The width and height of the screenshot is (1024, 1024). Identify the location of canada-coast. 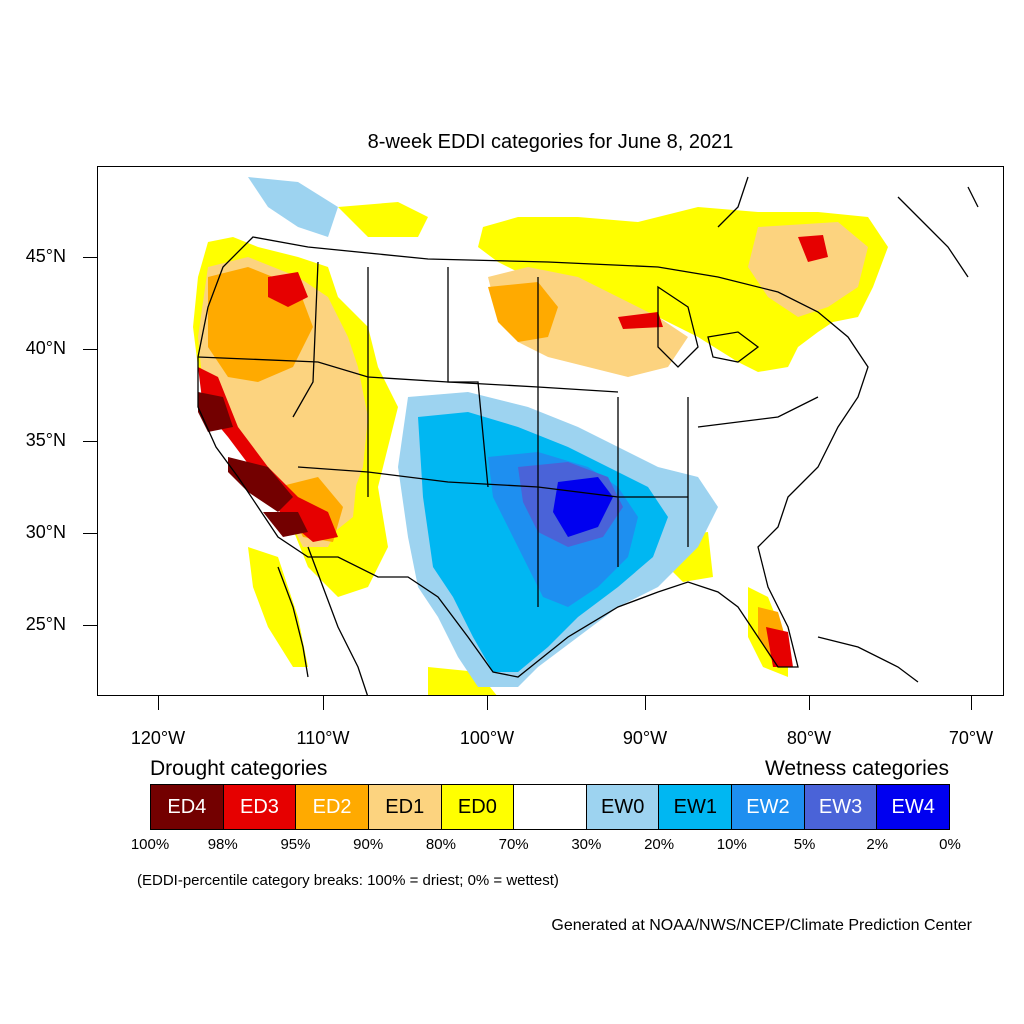
(848, 227).